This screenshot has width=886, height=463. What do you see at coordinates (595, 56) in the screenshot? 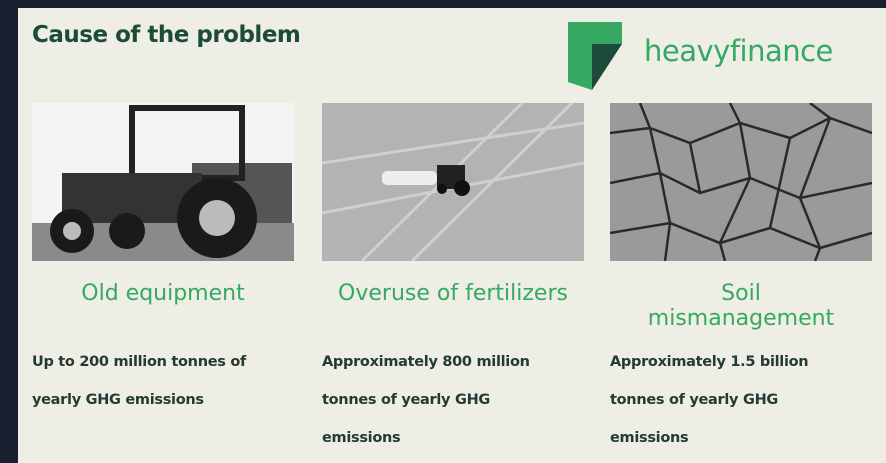
I see `logo-icon` at bounding box center [595, 56].